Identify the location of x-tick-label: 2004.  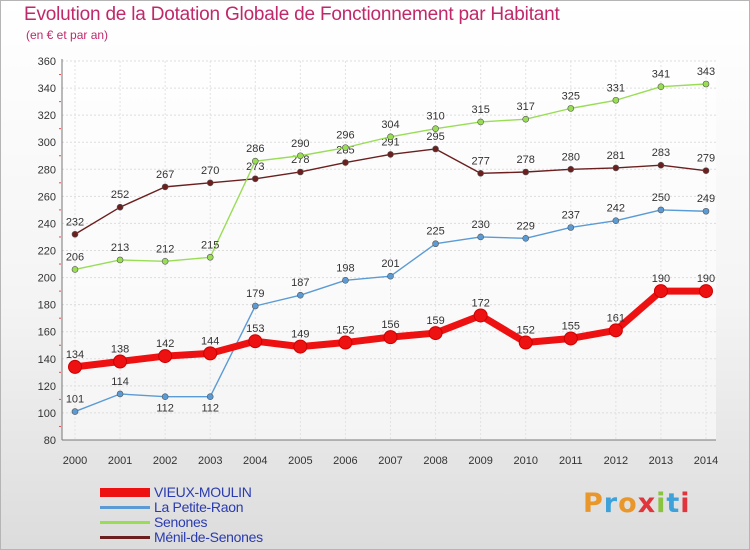
(255, 461).